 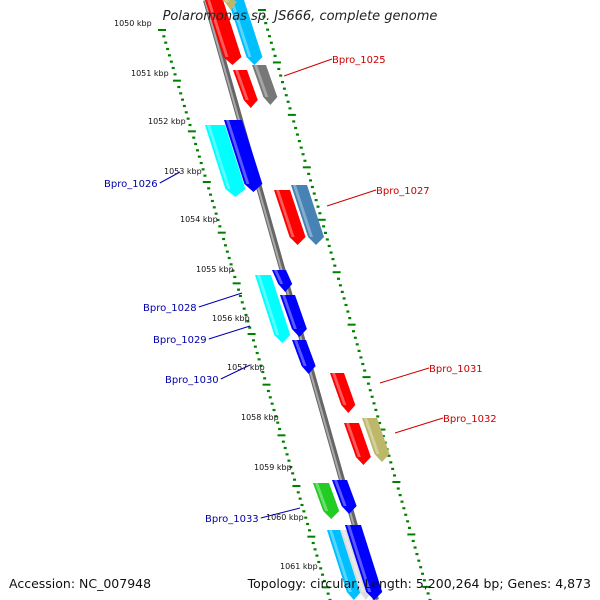 I want to click on kbp-label: 1061 kbp, so click(x=299, y=566).